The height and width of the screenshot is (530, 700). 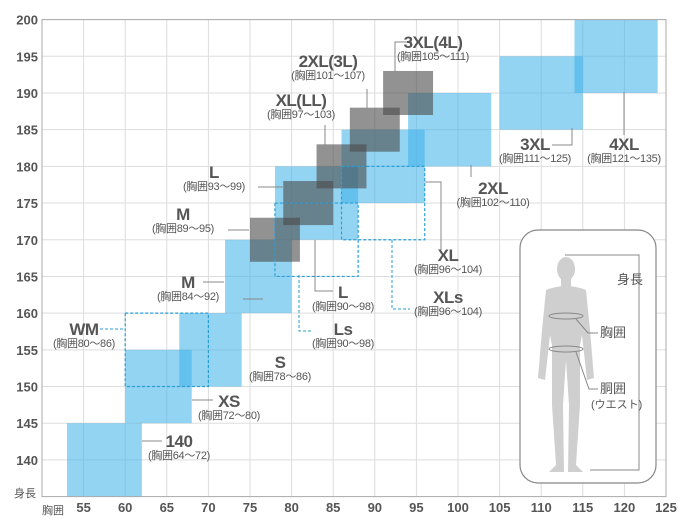 I want to click on label-3xl: 3XL (胸囲111～125), so click(x=535, y=150).